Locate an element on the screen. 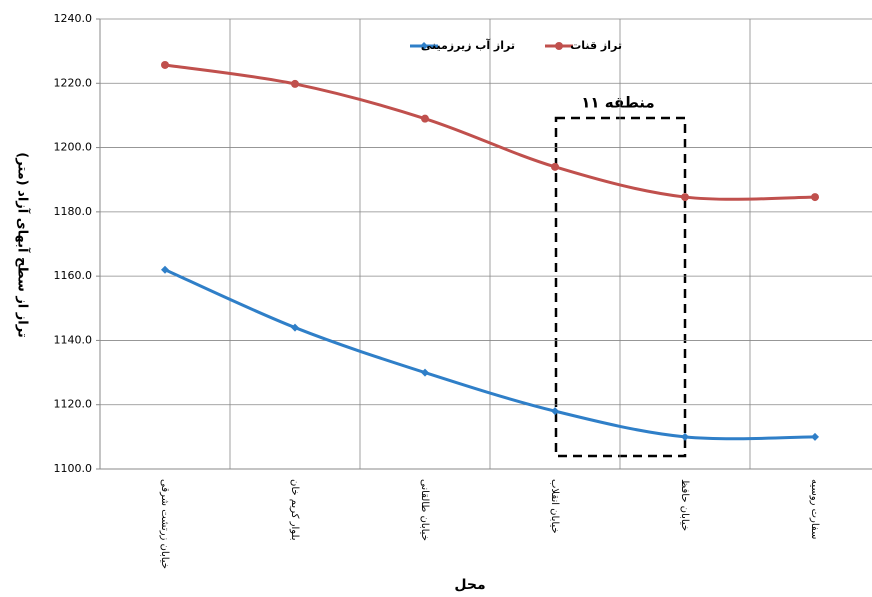 The height and width of the screenshot is (597, 872). y-tick-label: 1180.0 is located at coordinates (73, 211).